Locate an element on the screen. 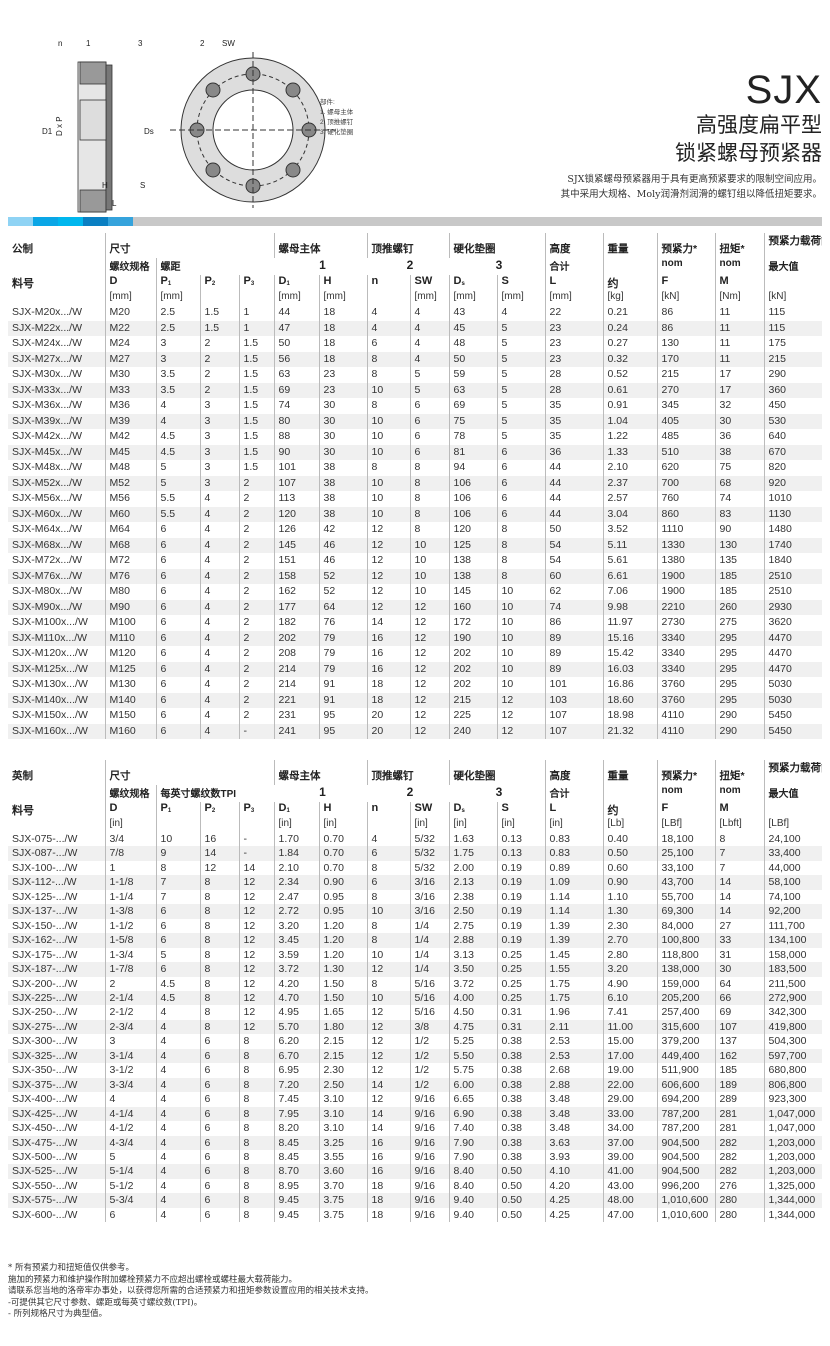 This screenshot has height=1346, width=830. table-cell: 64 is located at coordinates (739, 983).